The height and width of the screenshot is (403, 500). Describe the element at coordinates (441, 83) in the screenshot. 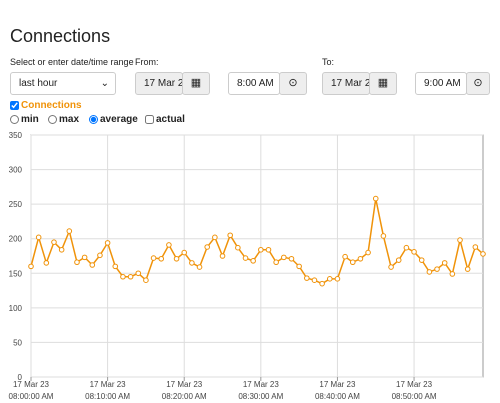

I see `to-time: 9:00 AM` at that location.